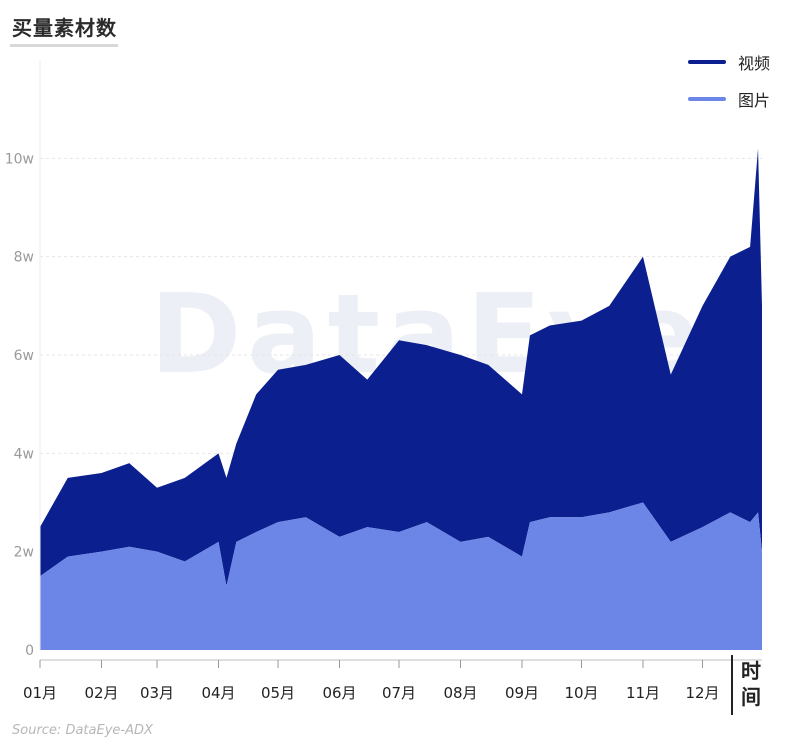  What do you see at coordinates (82, 730) in the screenshot?
I see `source-note: Source: DataEye-ADX` at bounding box center [82, 730].